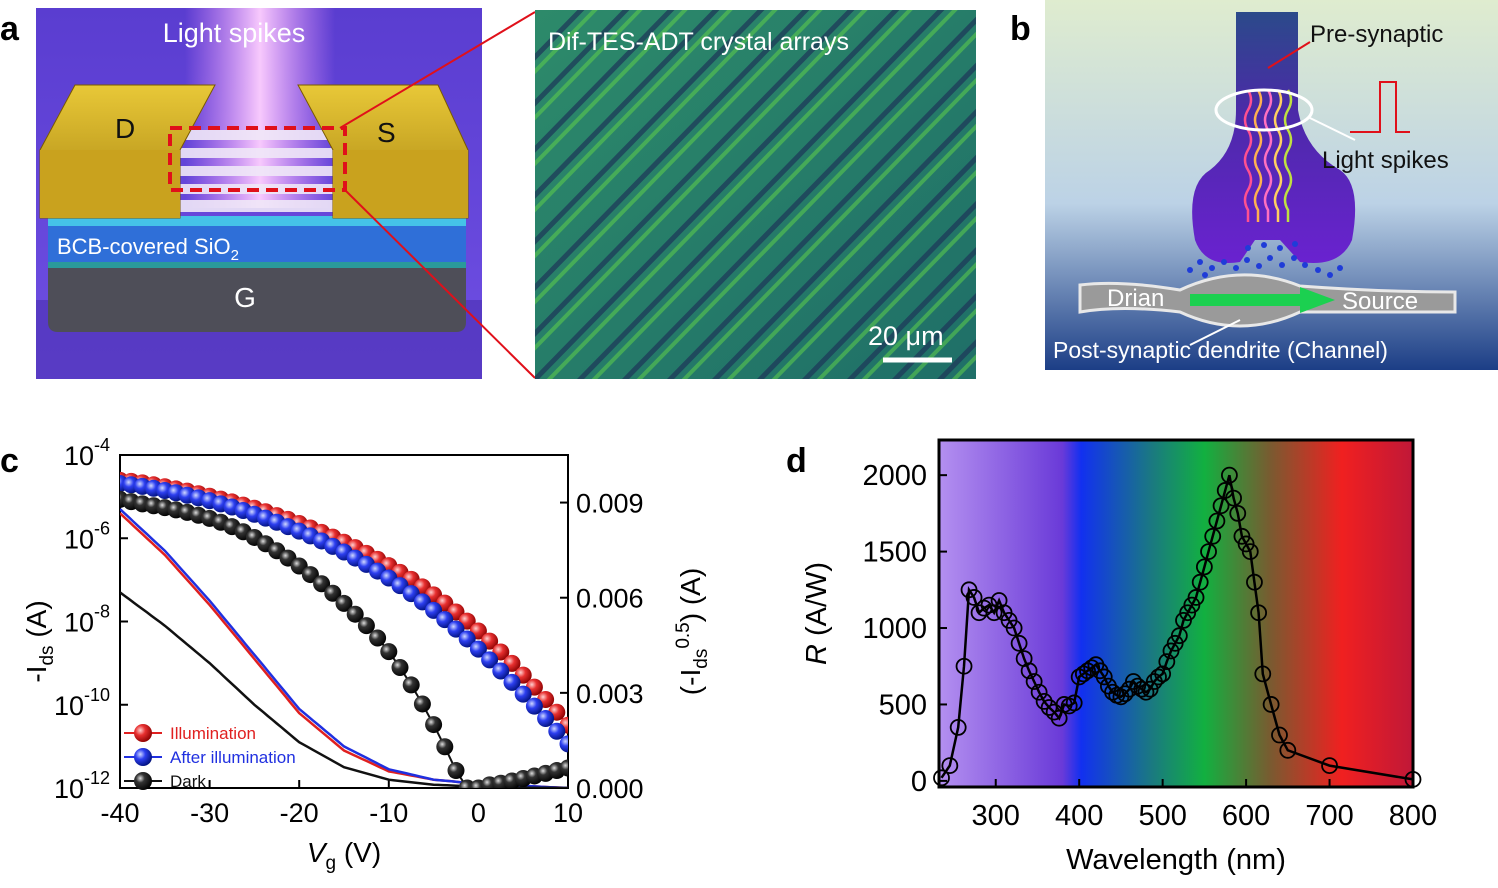 Image resolution: width=1498 pixels, height=888 pixels. I want to click on y-axis-label-d: R (A/W), so click(817, 613).